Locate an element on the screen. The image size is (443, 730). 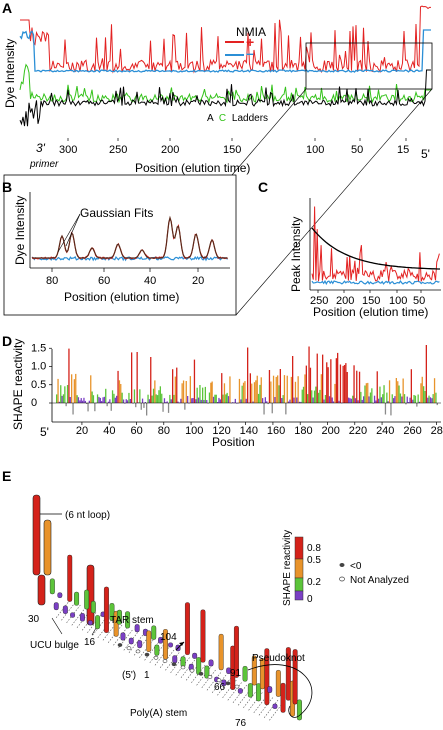
primer-label: primer is located at coordinates (44, 164).